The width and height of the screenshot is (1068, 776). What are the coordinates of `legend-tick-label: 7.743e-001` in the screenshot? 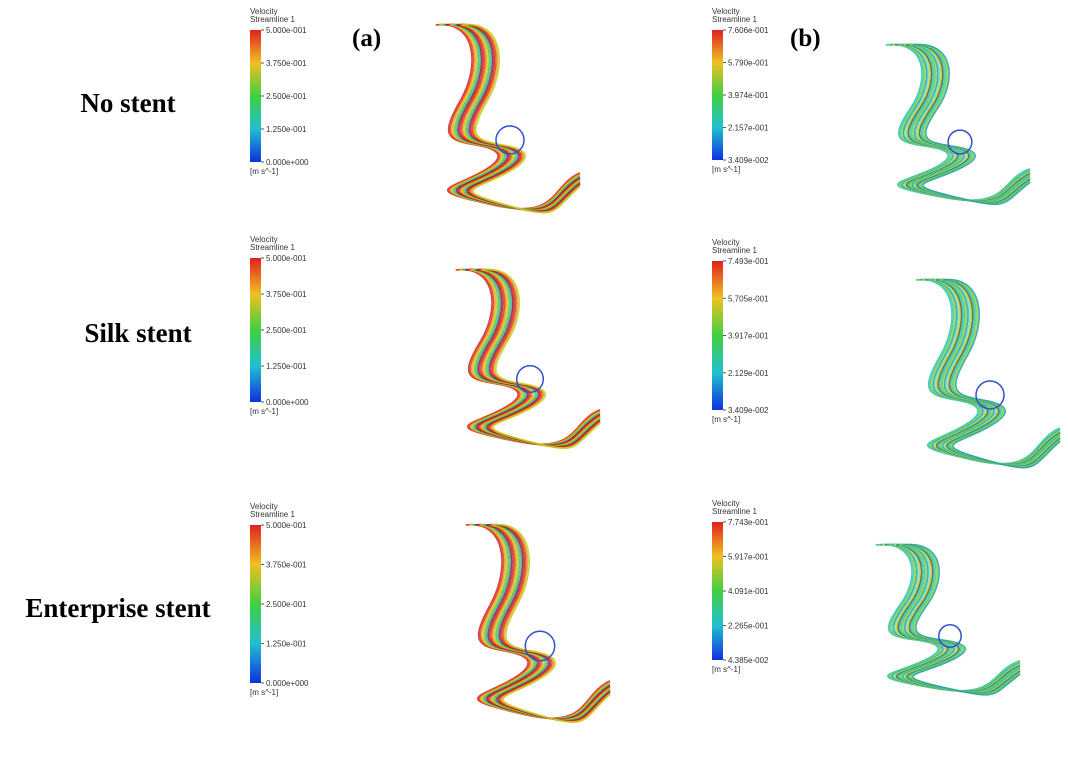 It's located at (748, 522).